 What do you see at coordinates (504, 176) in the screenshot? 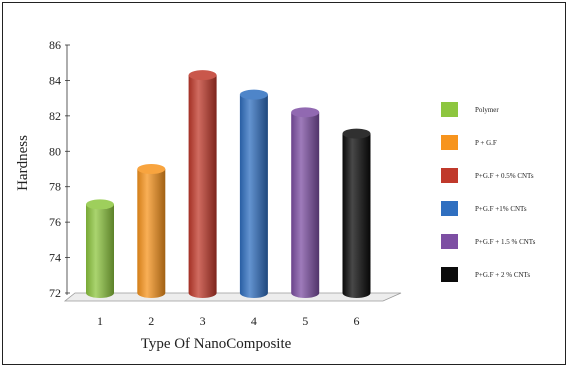
I see `legend-label: P+G.F + 0.5% CNTs` at bounding box center [504, 176].